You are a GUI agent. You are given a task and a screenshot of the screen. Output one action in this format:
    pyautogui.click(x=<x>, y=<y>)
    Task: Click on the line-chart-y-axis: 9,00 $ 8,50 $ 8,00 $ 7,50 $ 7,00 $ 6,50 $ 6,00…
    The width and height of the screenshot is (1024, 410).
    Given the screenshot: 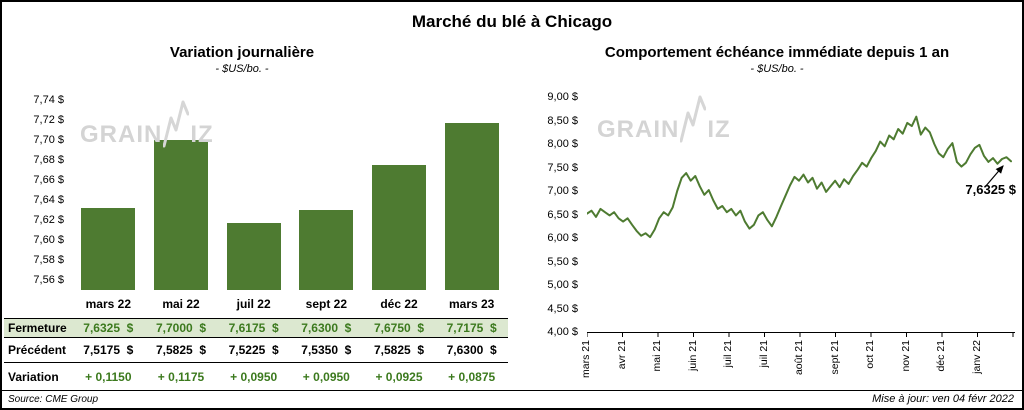 What is the action you would take?
    pyautogui.click(x=549, y=214)
    